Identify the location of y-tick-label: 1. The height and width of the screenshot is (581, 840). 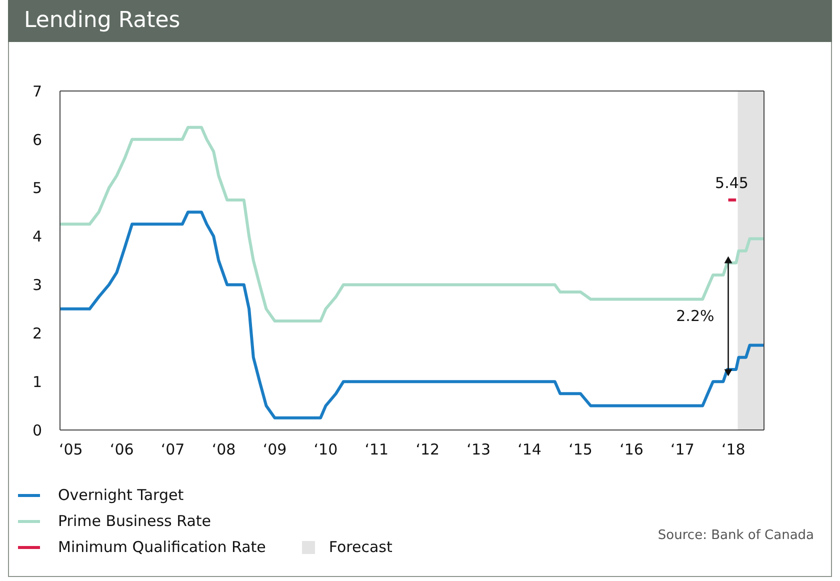
(37, 381).